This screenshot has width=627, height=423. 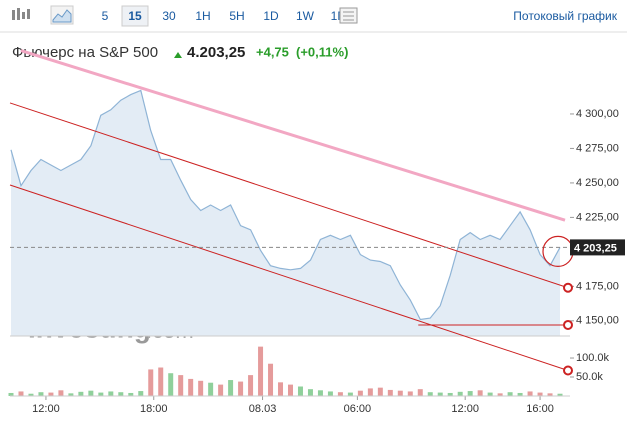 I want to click on interval-button: 1H, so click(x=202, y=16).